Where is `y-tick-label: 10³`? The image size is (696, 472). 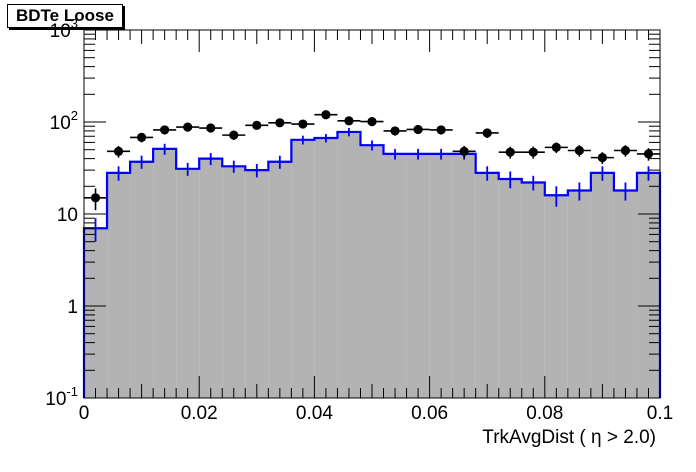
y-tick-label: 10³ is located at coordinates (64, 29).